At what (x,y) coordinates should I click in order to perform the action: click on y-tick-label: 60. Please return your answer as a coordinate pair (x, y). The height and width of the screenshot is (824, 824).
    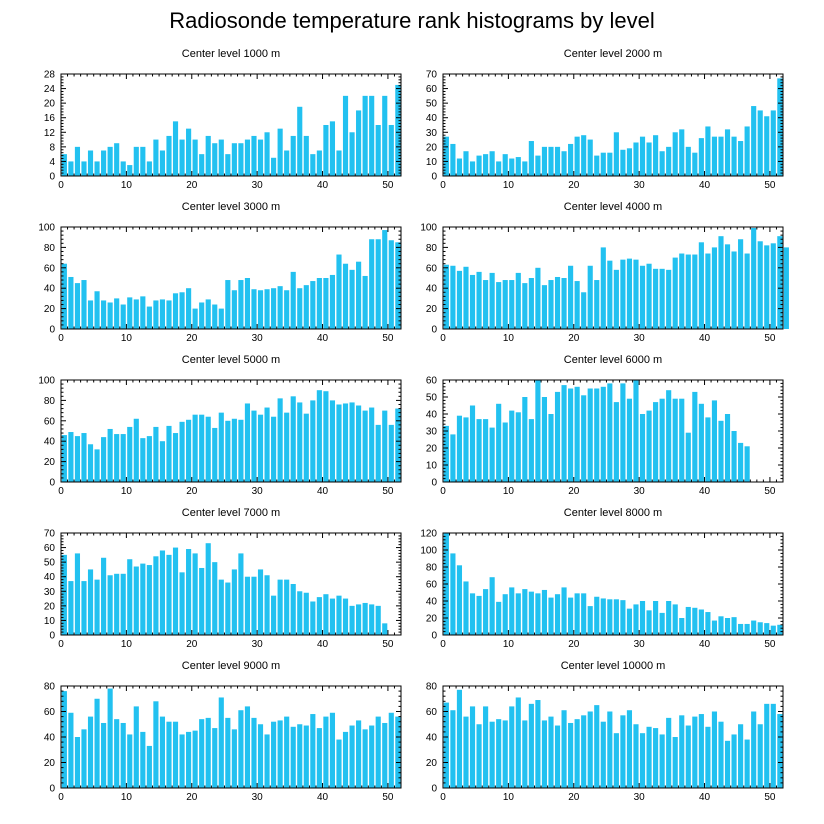
    Looking at the image, I should click on (50, 268).